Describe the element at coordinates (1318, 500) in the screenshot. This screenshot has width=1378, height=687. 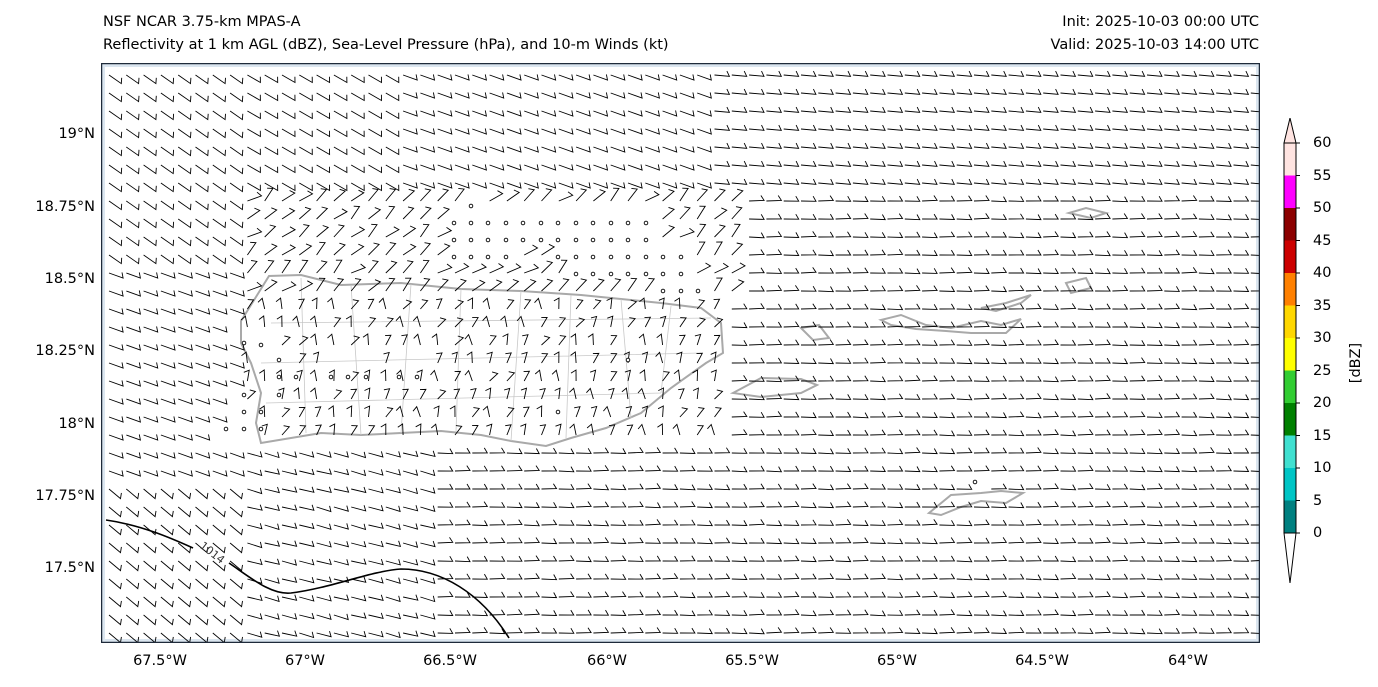
I see `colorbar-tick-label: 5` at that location.